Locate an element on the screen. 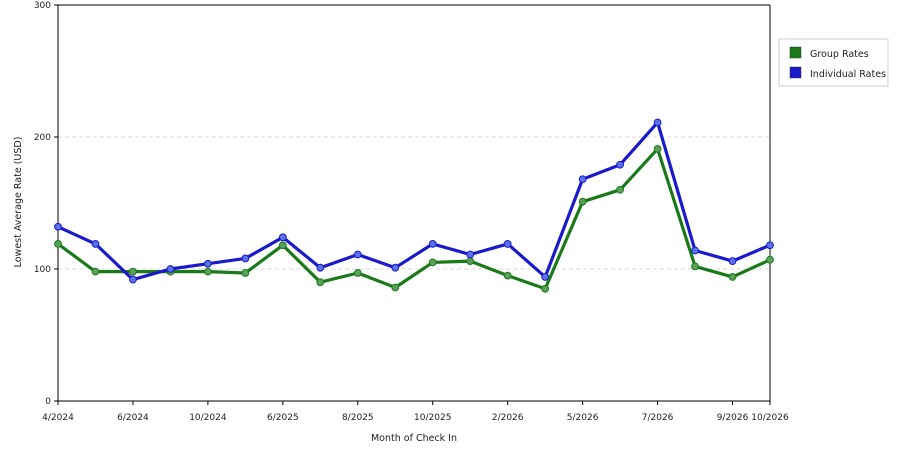  x-tick-label: 10/2024 is located at coordinates (208, 418).